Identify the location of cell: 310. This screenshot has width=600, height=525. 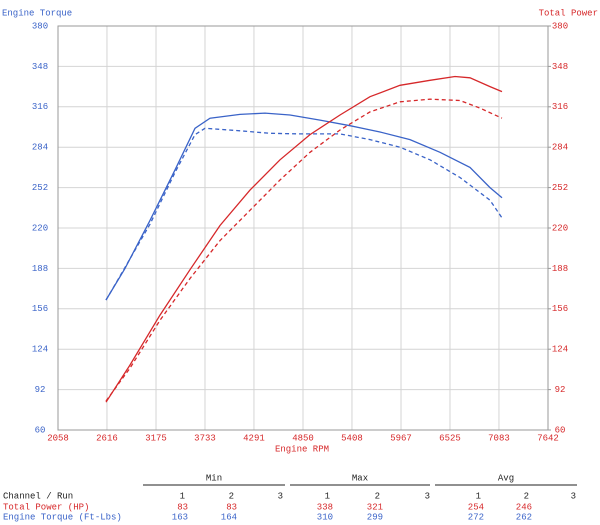
(325, 517).